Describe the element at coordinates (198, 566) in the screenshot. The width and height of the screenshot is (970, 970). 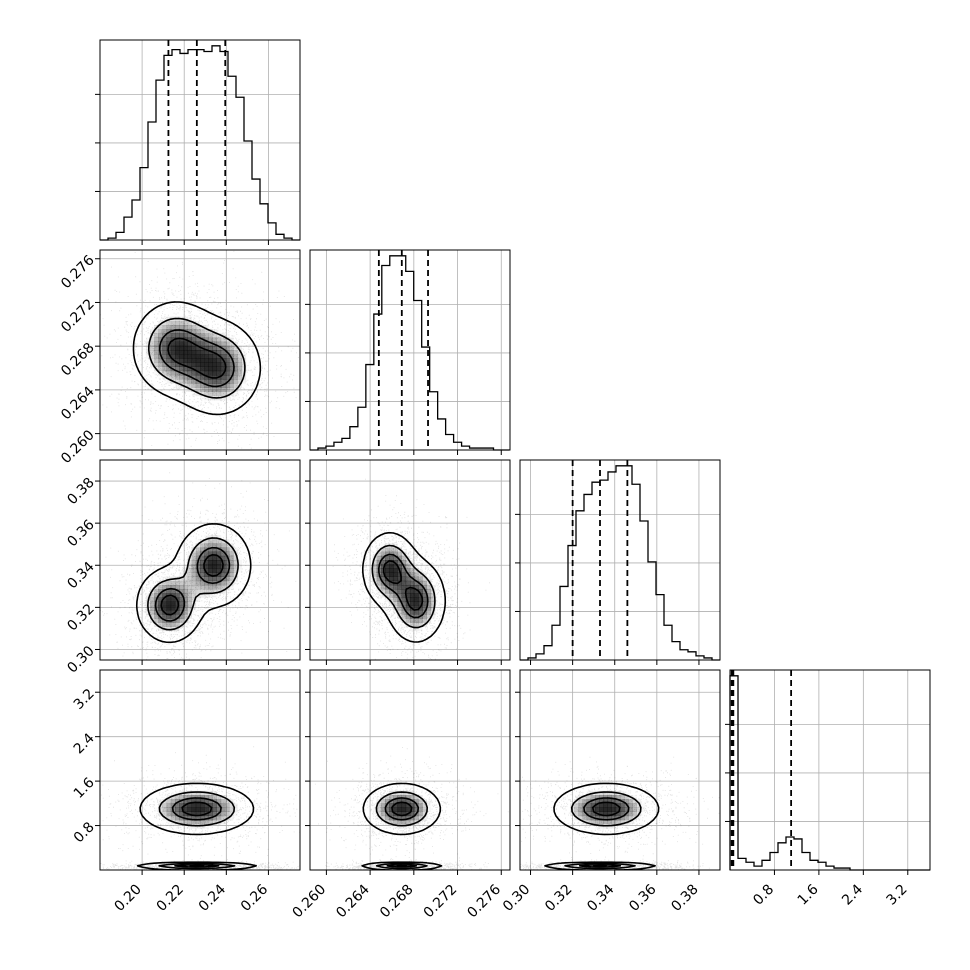
I see `scatter-points` at that location.